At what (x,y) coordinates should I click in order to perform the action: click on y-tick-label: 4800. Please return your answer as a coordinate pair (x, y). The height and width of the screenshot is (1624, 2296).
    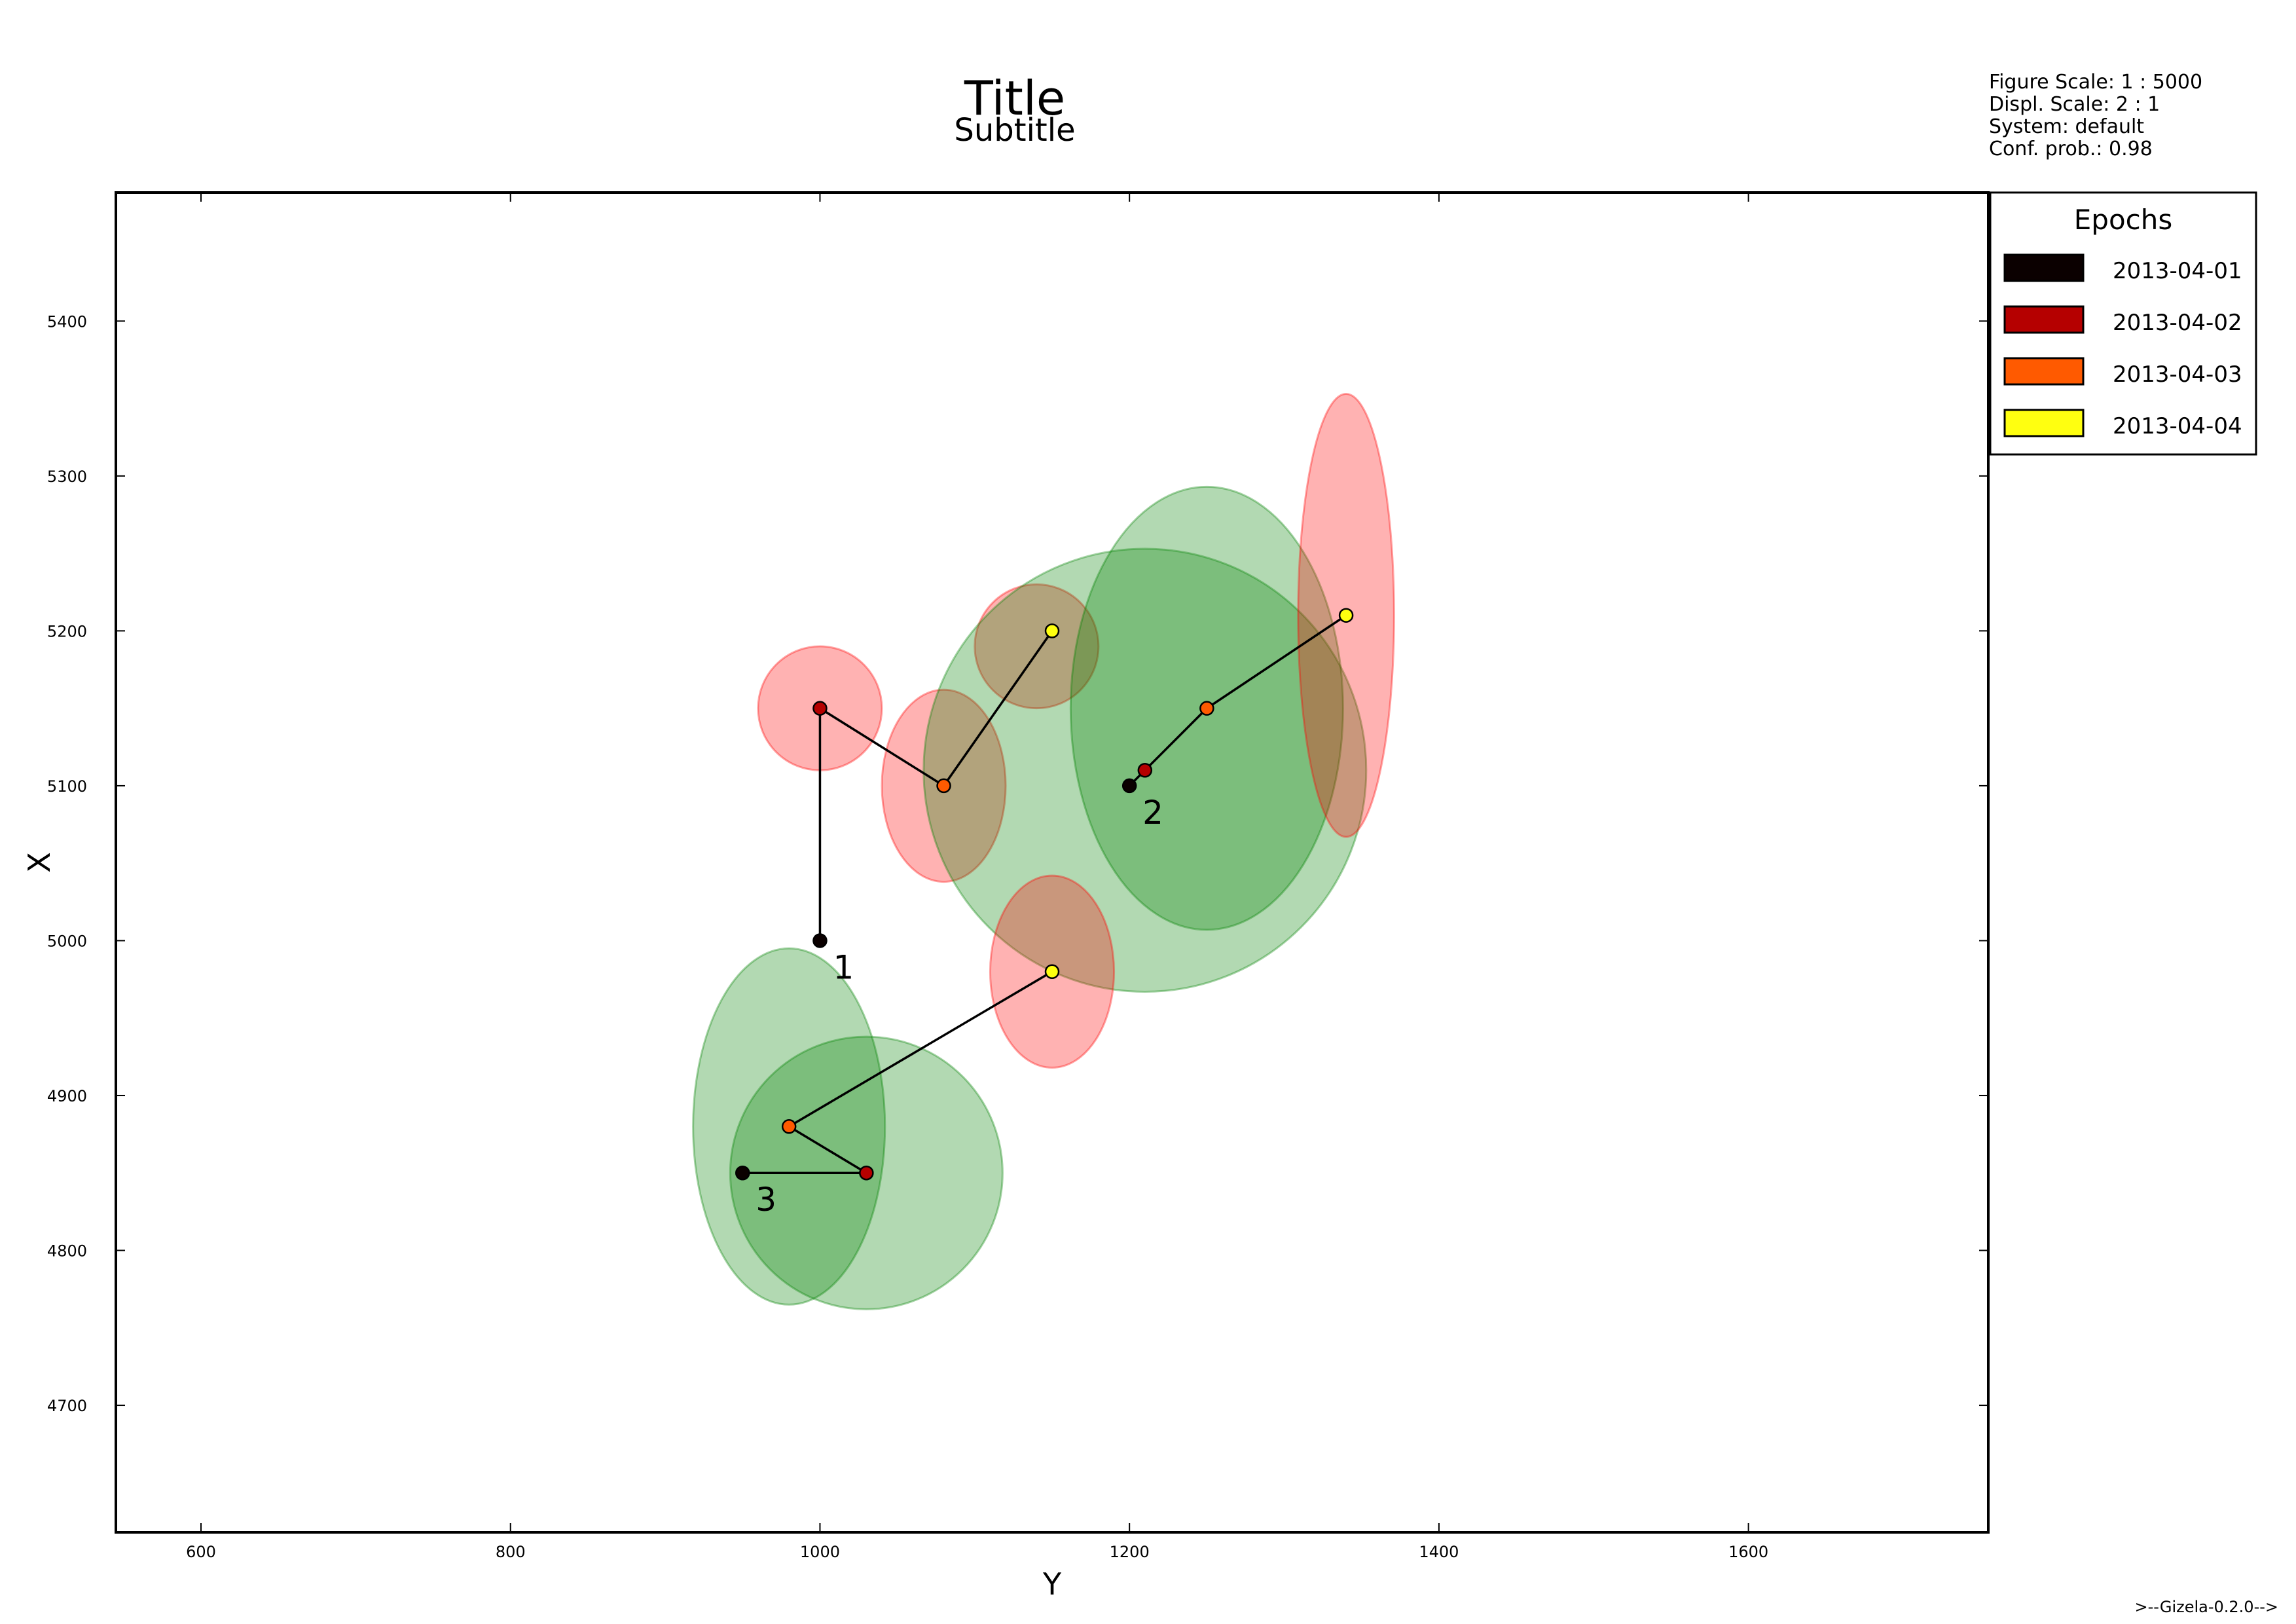
    Looking at the image, I should click on (67, 1251).